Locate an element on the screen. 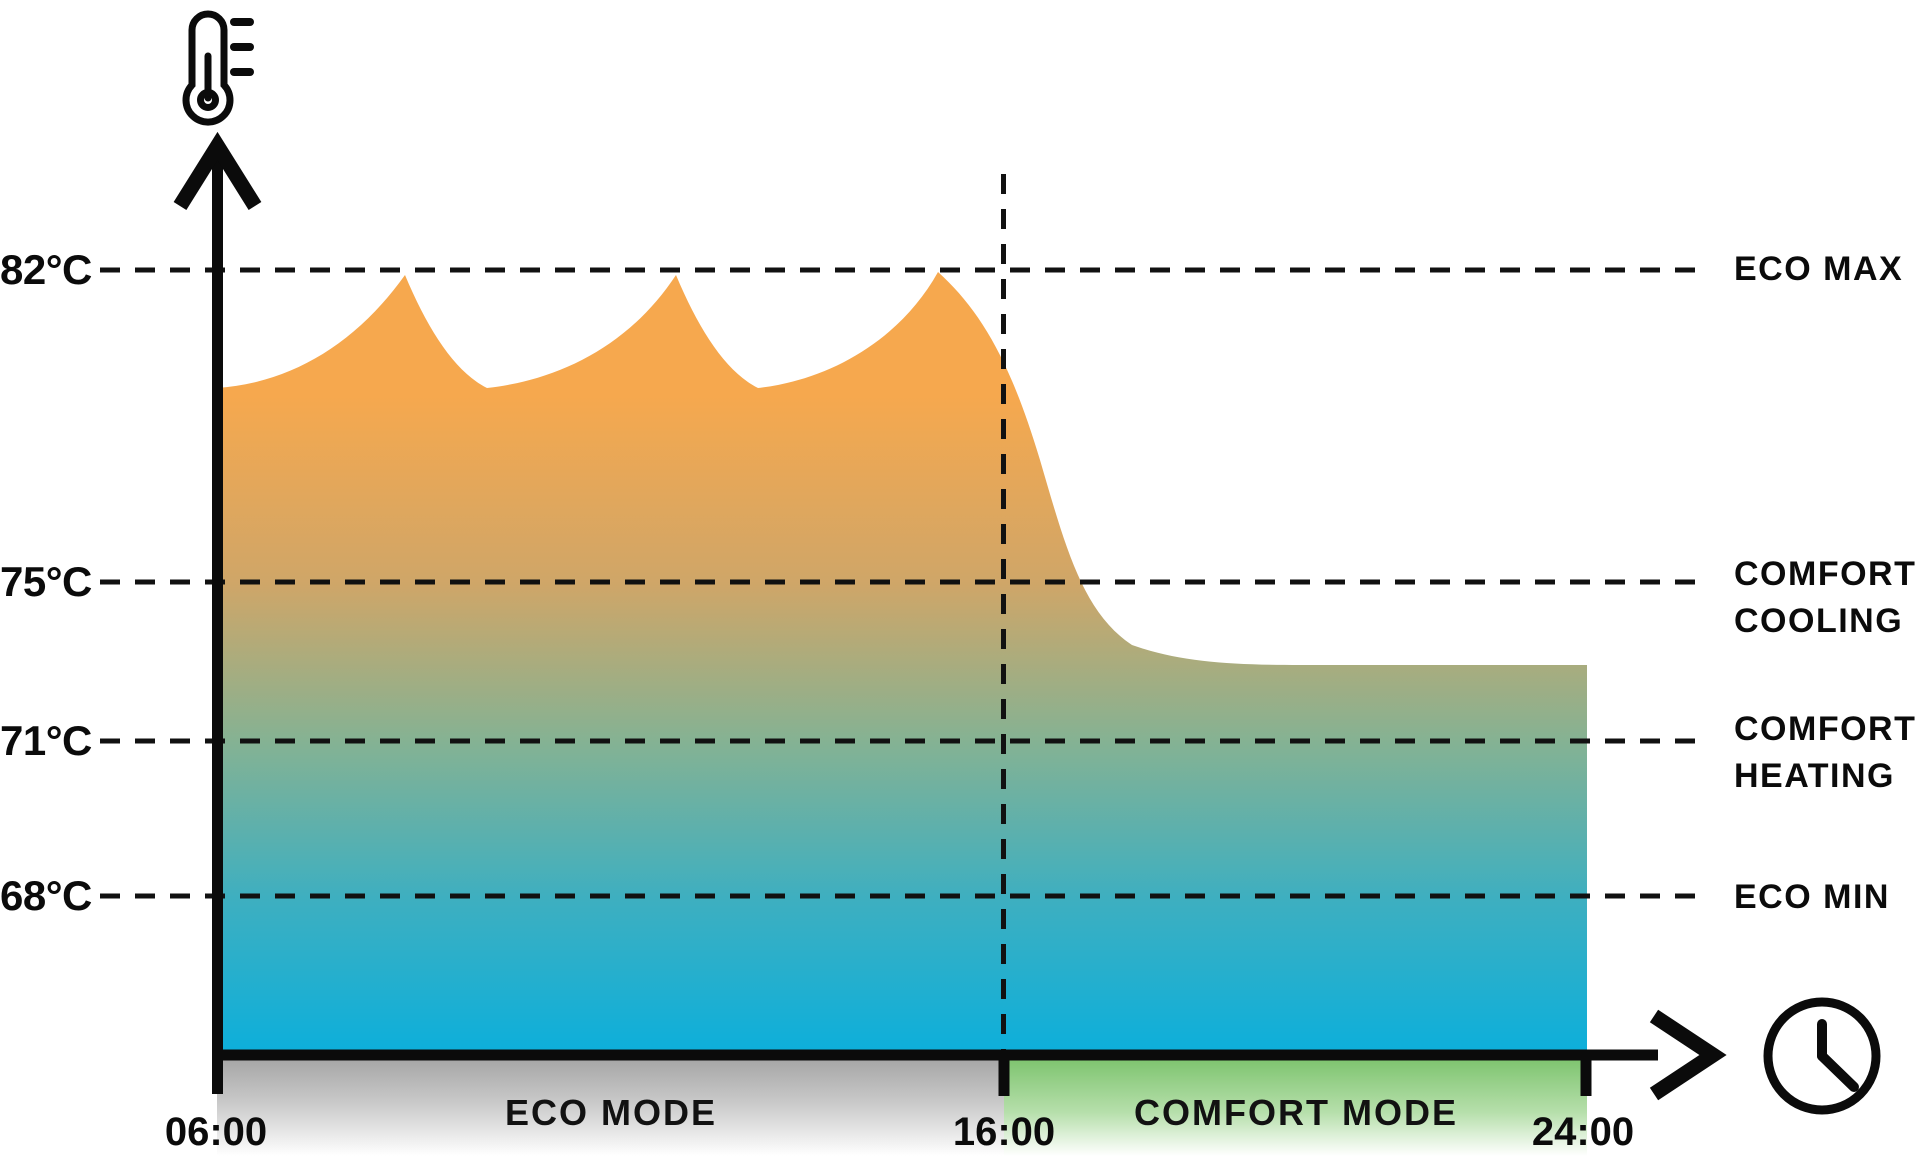 This screenshot has width=1920, height=1157. y-axis-arrowhead is located at coordinates (217, 170).